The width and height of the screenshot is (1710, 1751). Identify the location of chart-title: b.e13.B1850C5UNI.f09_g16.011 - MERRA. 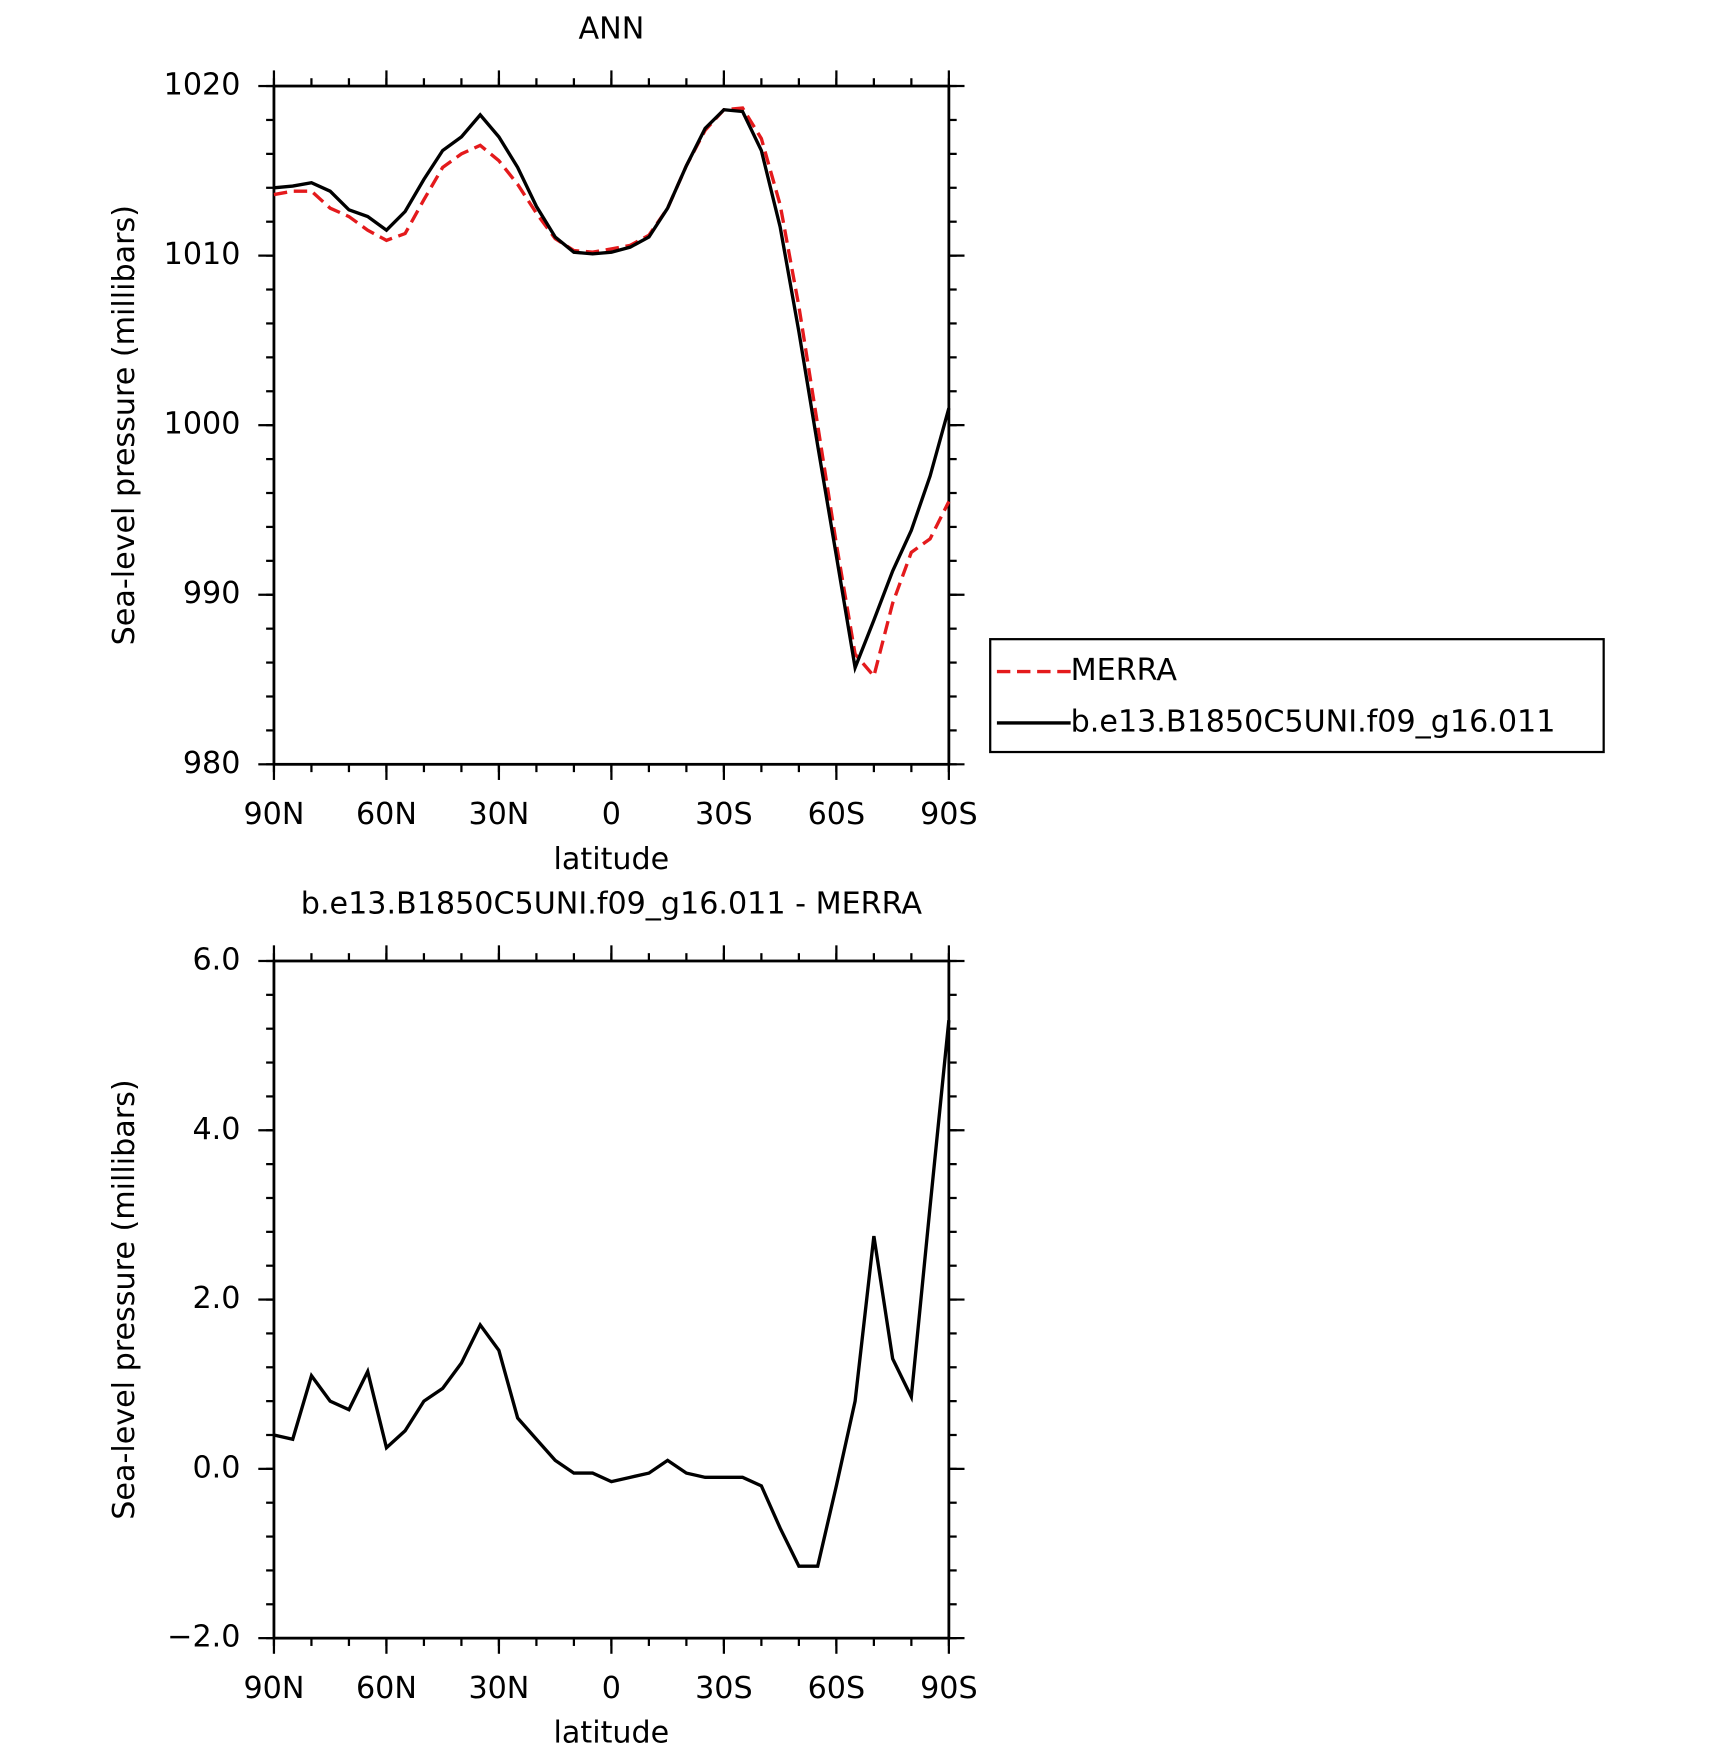
(612, 904).